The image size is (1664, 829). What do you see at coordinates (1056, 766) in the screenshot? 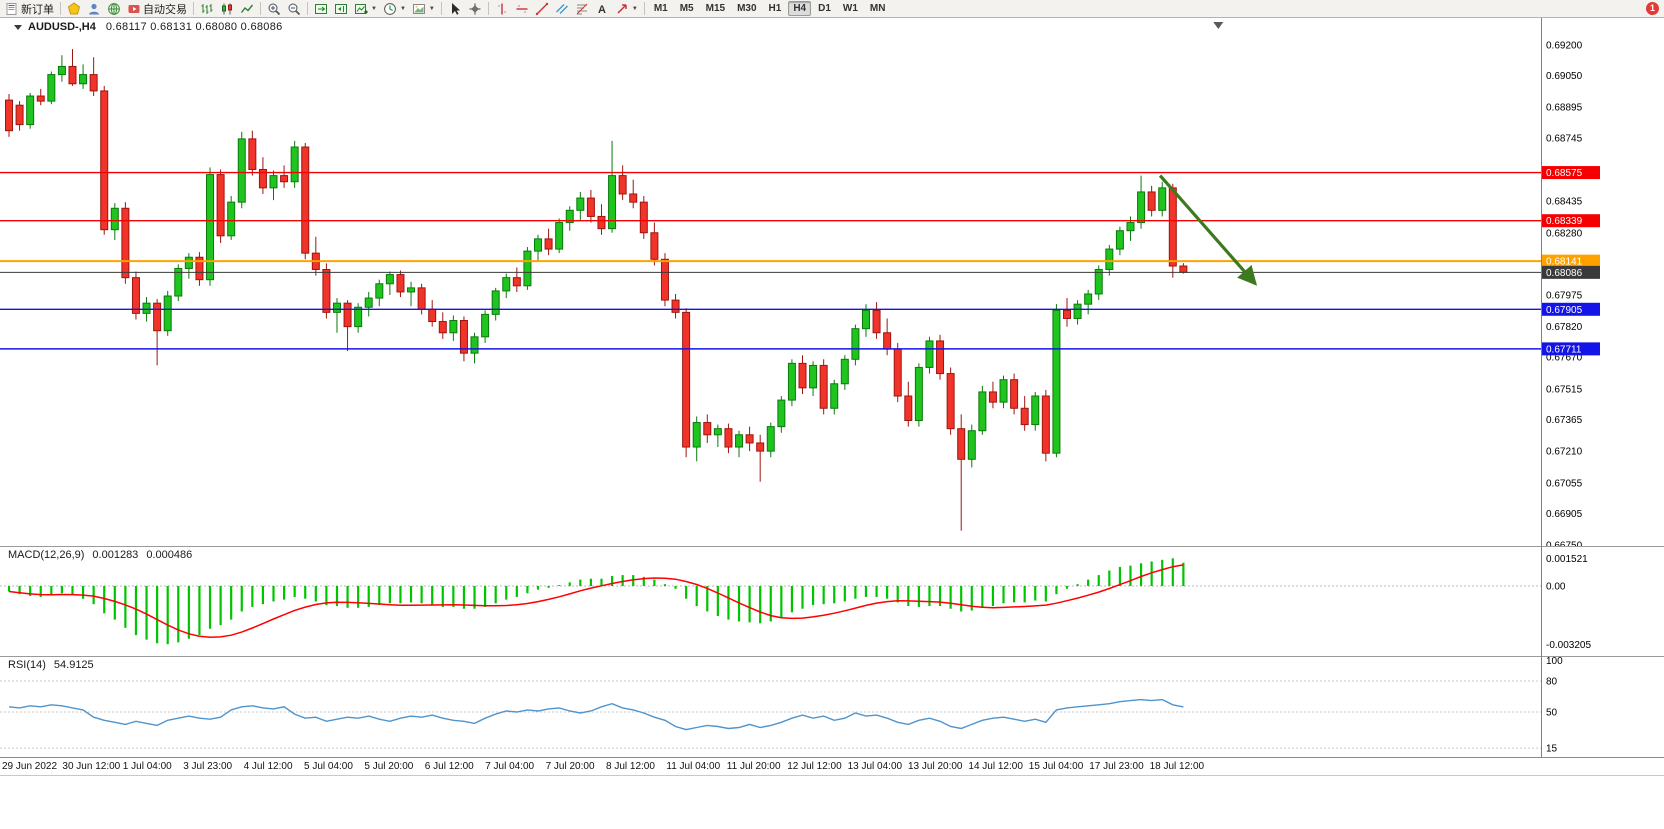
I see `time-axis-label: 15 Jul 04:00` at bounding box center [1056, 766].